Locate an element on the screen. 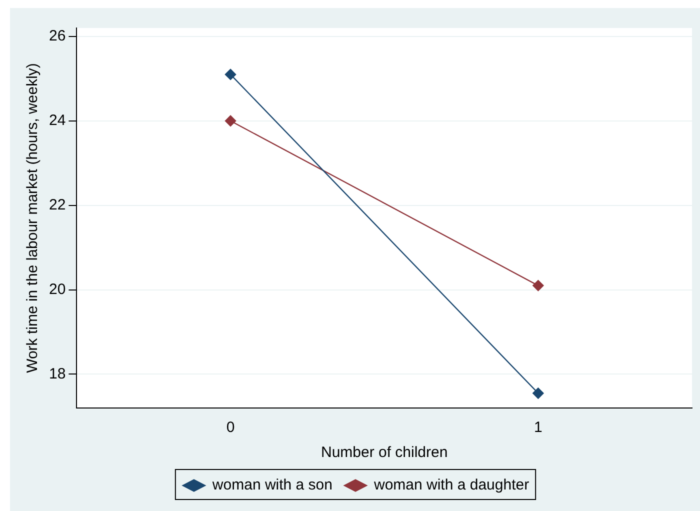  x-tick-label: 1 is located at coordinates (538, 427).